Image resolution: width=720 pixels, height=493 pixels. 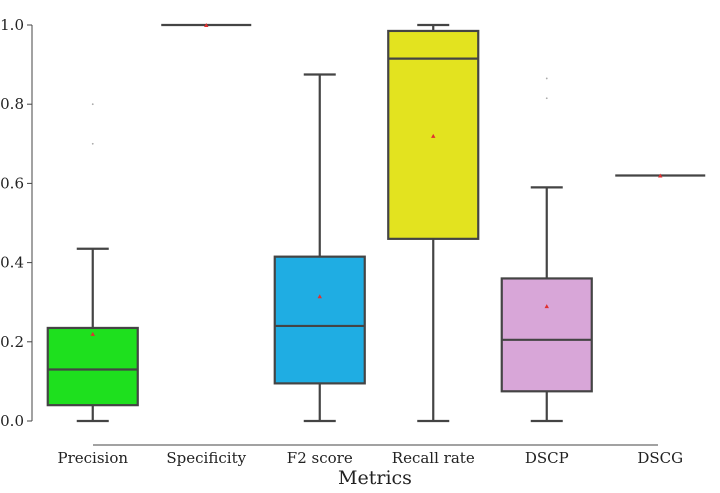 What do you see at coordinates (320, 458) in the screenshot?
I see `category-label: F2 score` at bounding box center [320, 458].